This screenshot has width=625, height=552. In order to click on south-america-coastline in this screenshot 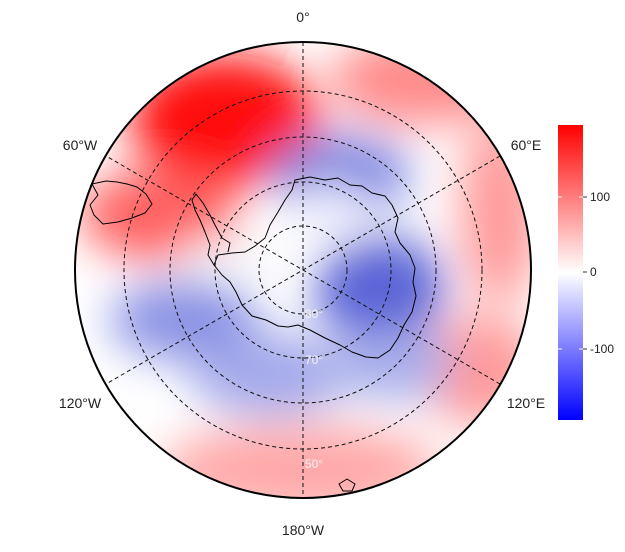, I will do `click(121, 202)`.